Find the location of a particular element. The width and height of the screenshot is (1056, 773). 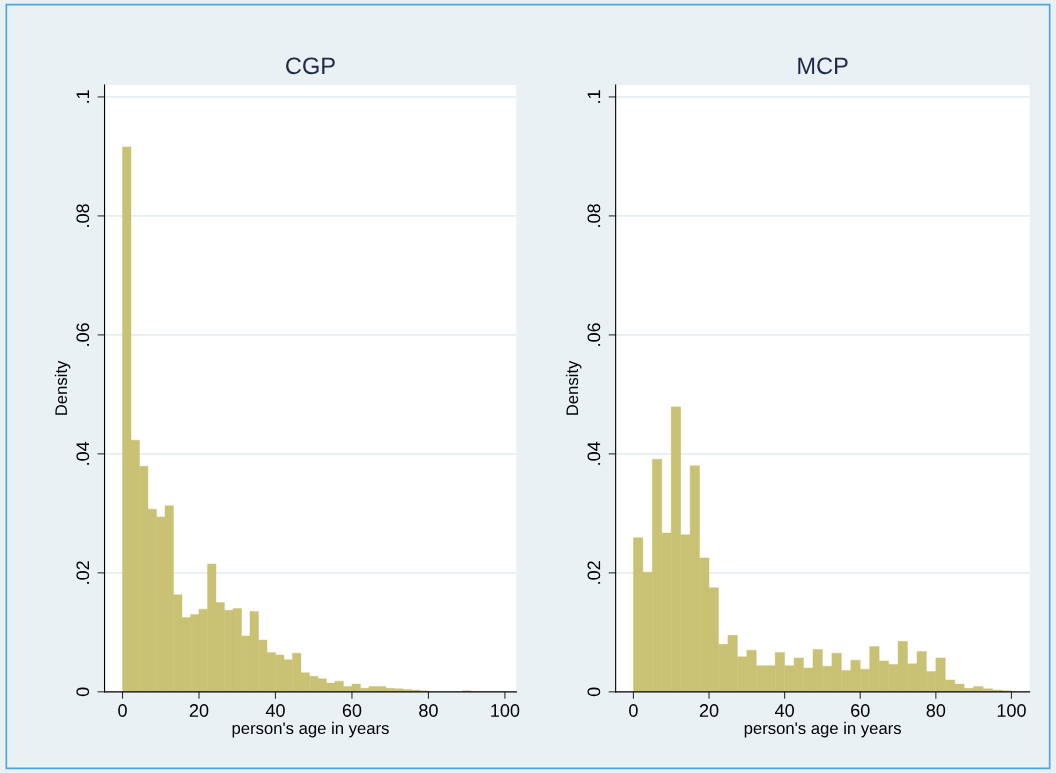

chart-title: MCP is located at coordinates (823, 66).